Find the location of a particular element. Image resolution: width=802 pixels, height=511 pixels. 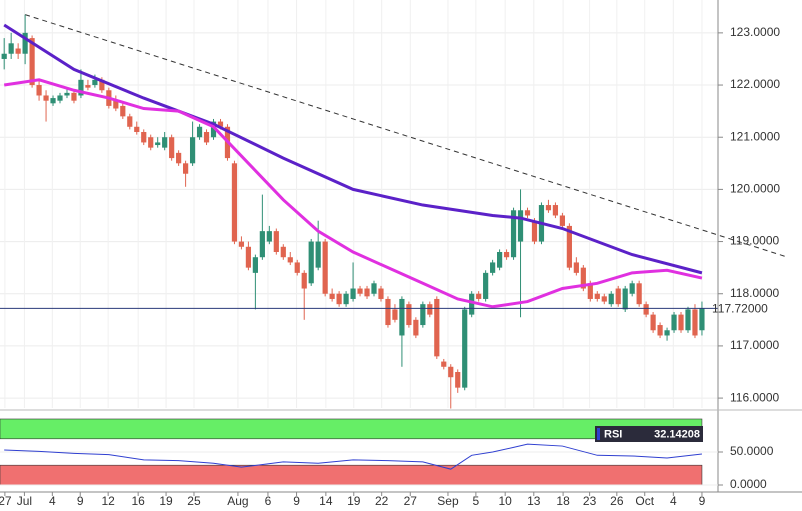

x-tick-label: 25 is located at coordinates (194, 501).